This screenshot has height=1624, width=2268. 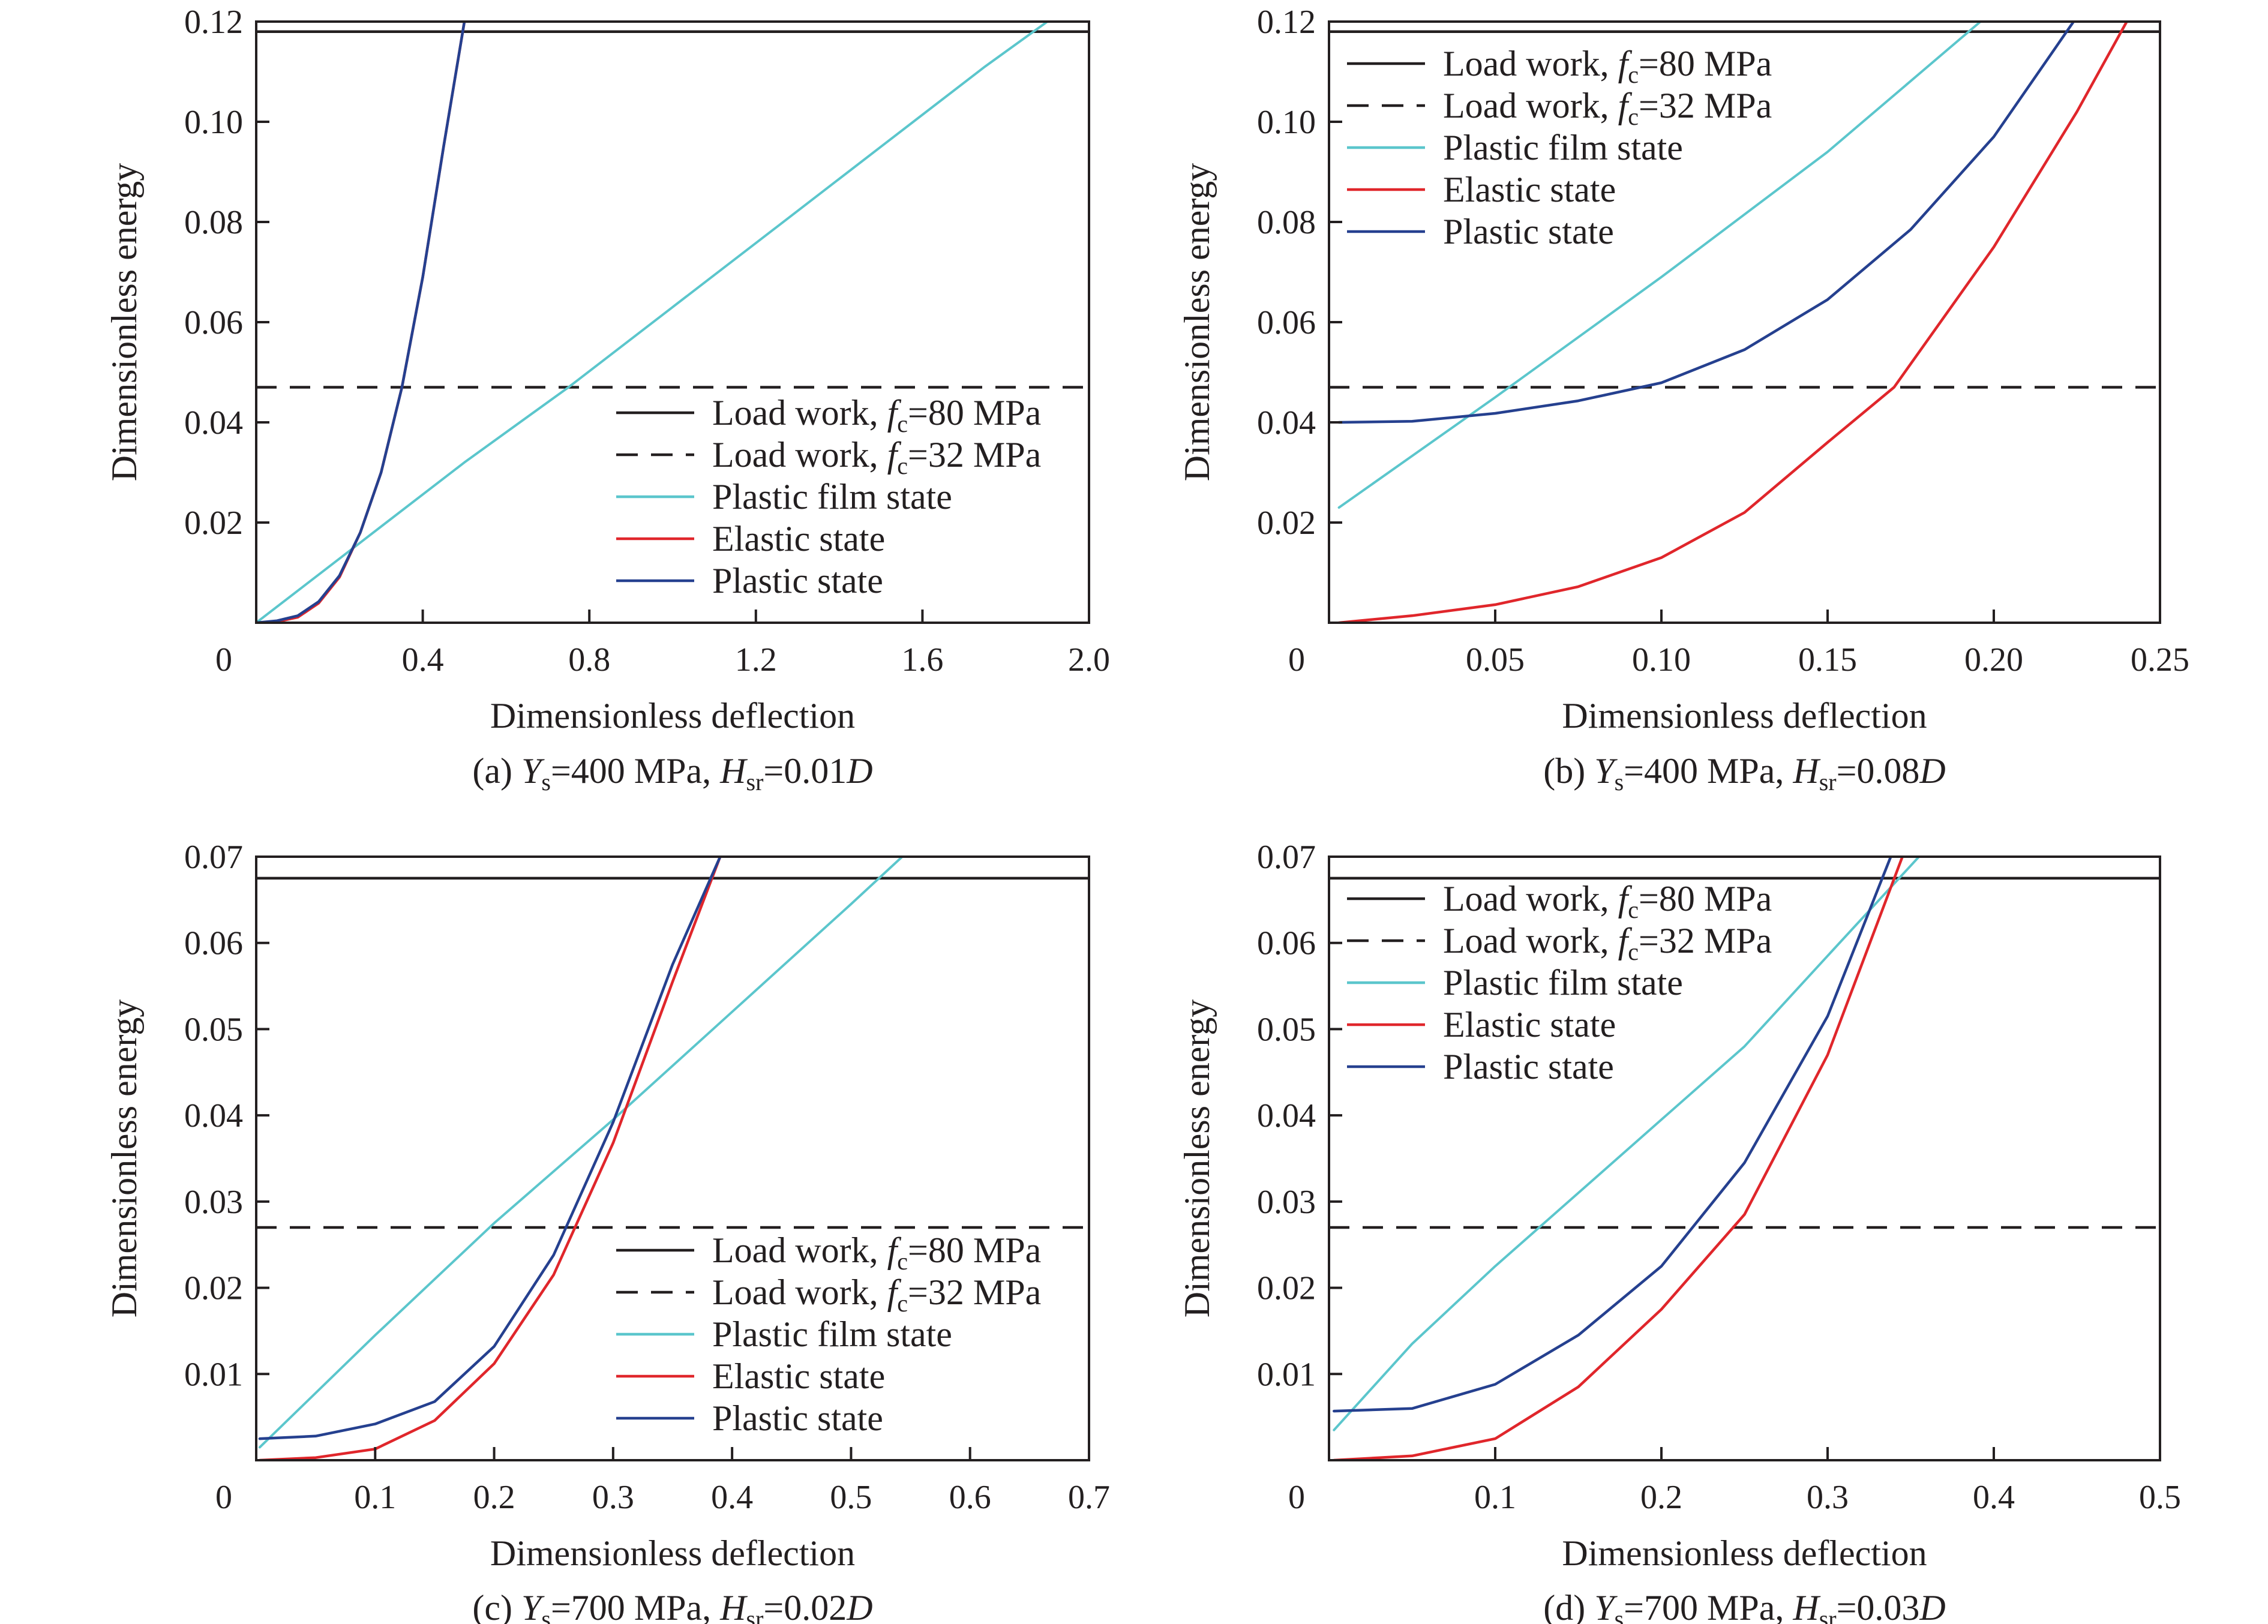 I want to click on series-group-d, so click(x=1744, y=1158).